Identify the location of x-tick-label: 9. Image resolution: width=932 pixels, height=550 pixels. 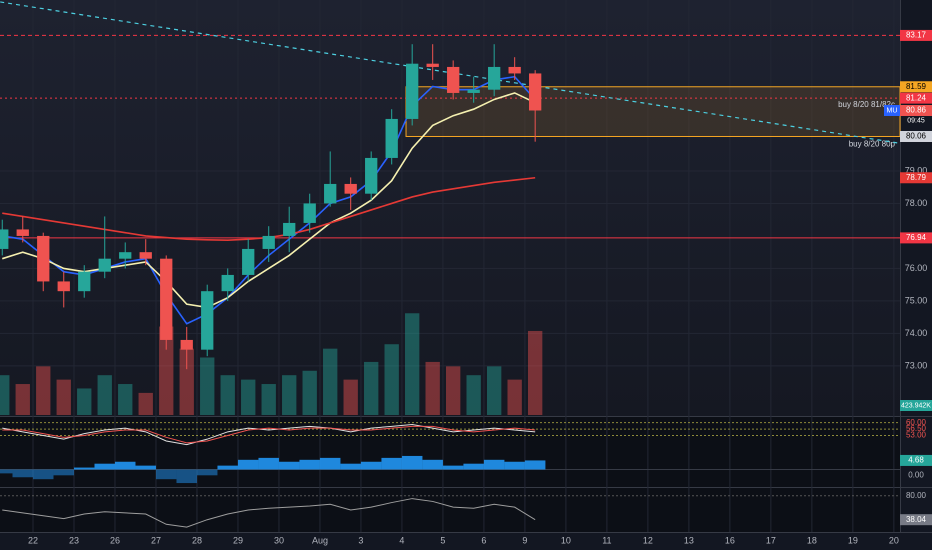
(524, 540).